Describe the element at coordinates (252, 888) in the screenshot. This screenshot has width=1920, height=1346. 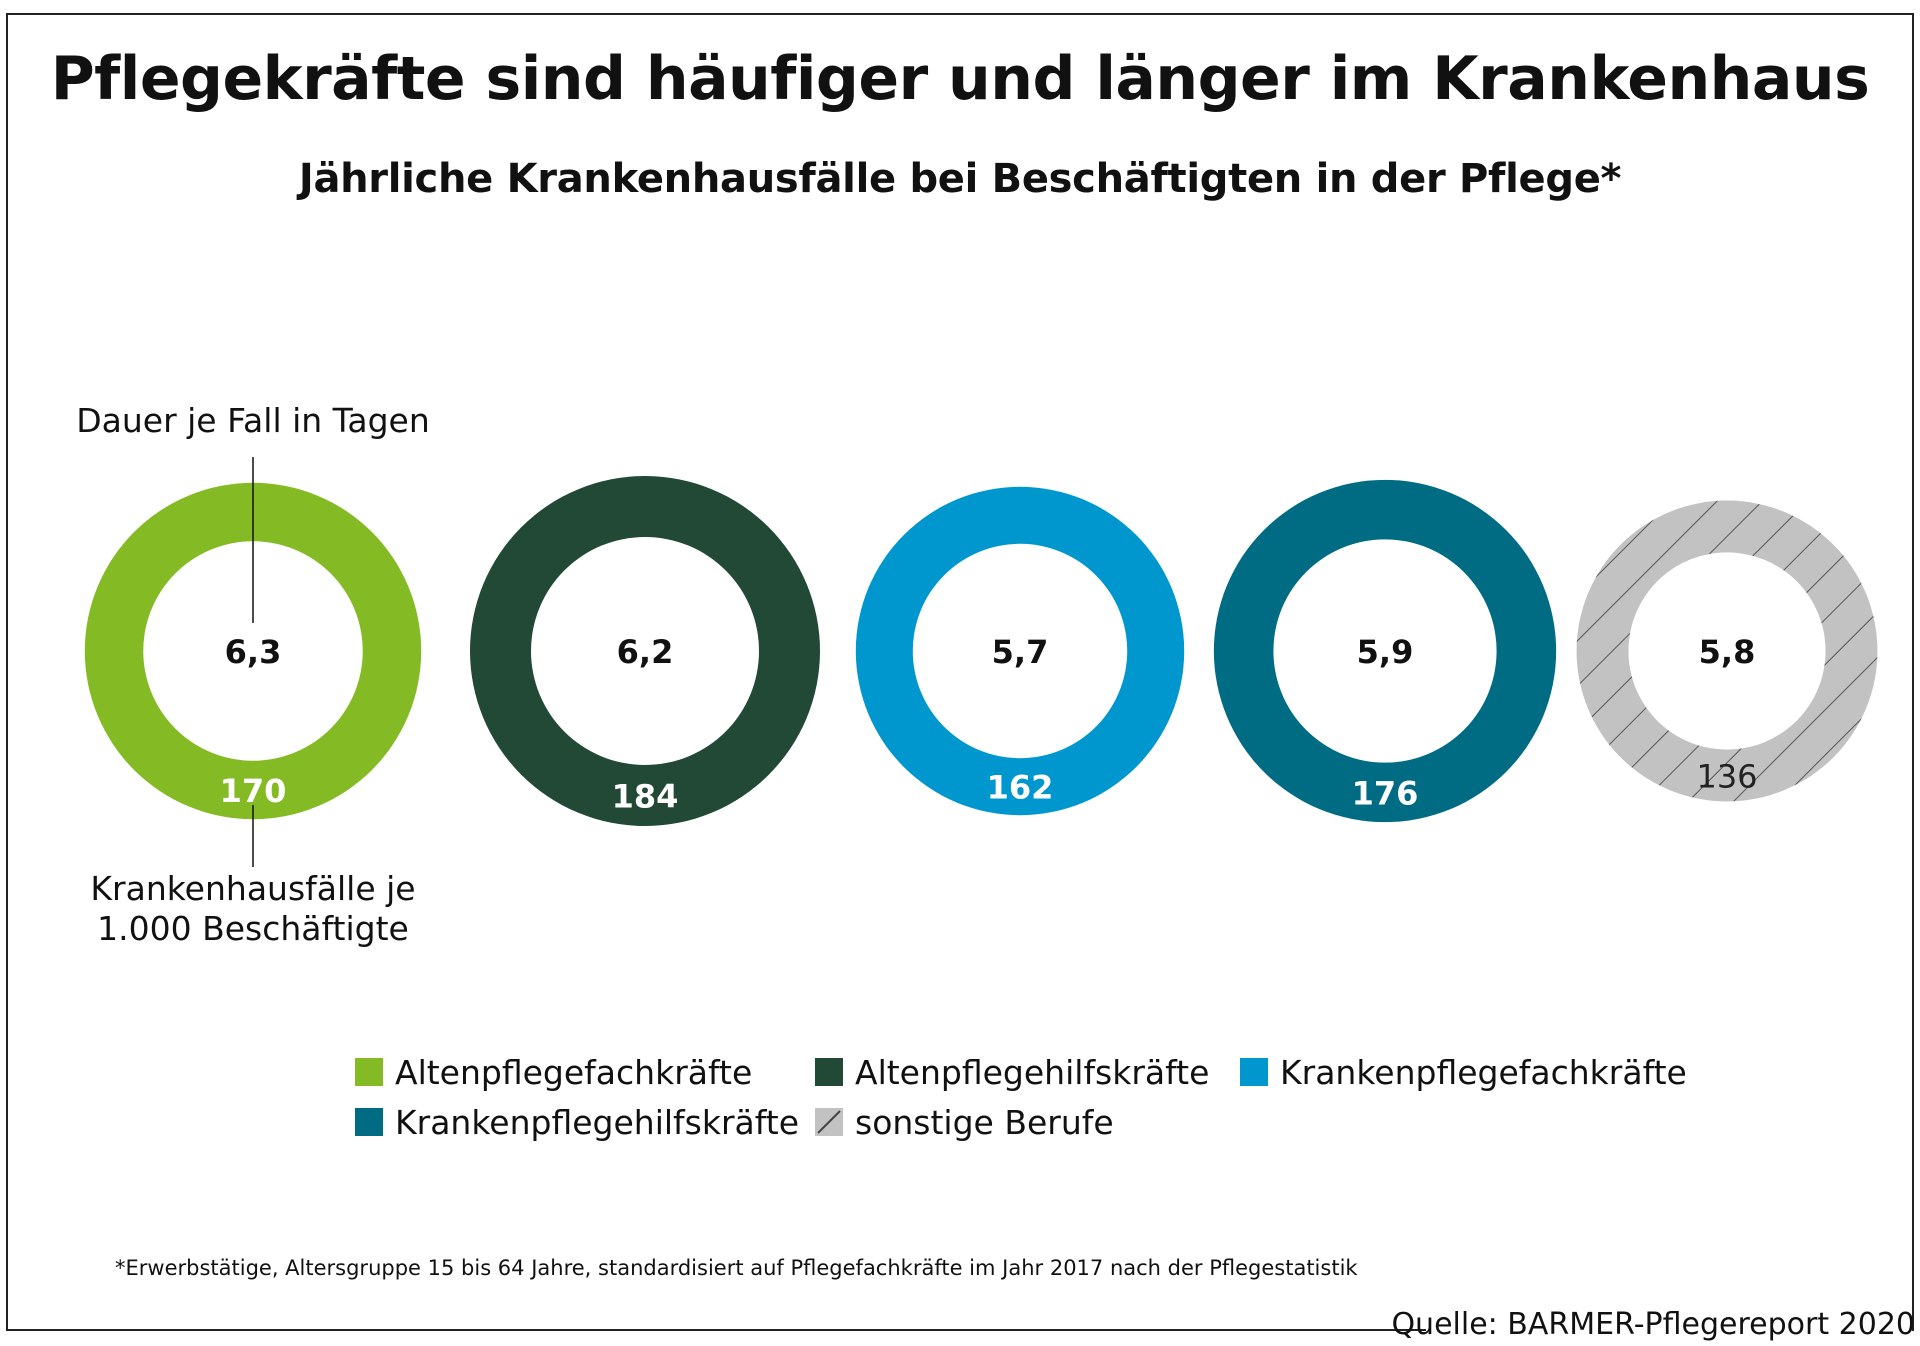
I see `outer-value-label-line1: Krankenhausfälle je` at that location.